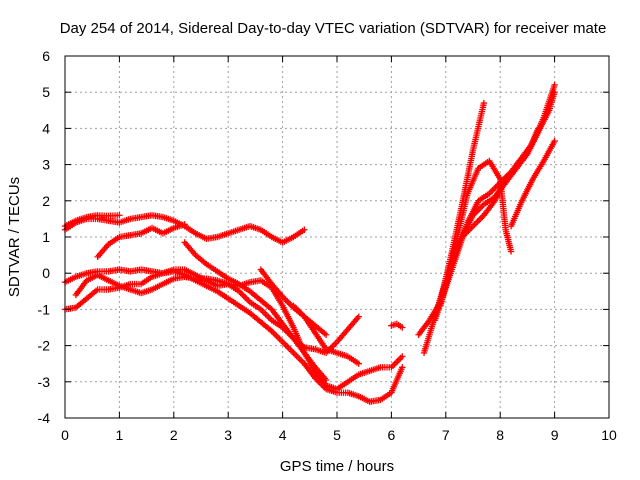 The height and width of the screenshot is (480, 640). Describe the element at coordinates (46, 273) in the screenshot. I see `y-tick-label: 0` at that location.